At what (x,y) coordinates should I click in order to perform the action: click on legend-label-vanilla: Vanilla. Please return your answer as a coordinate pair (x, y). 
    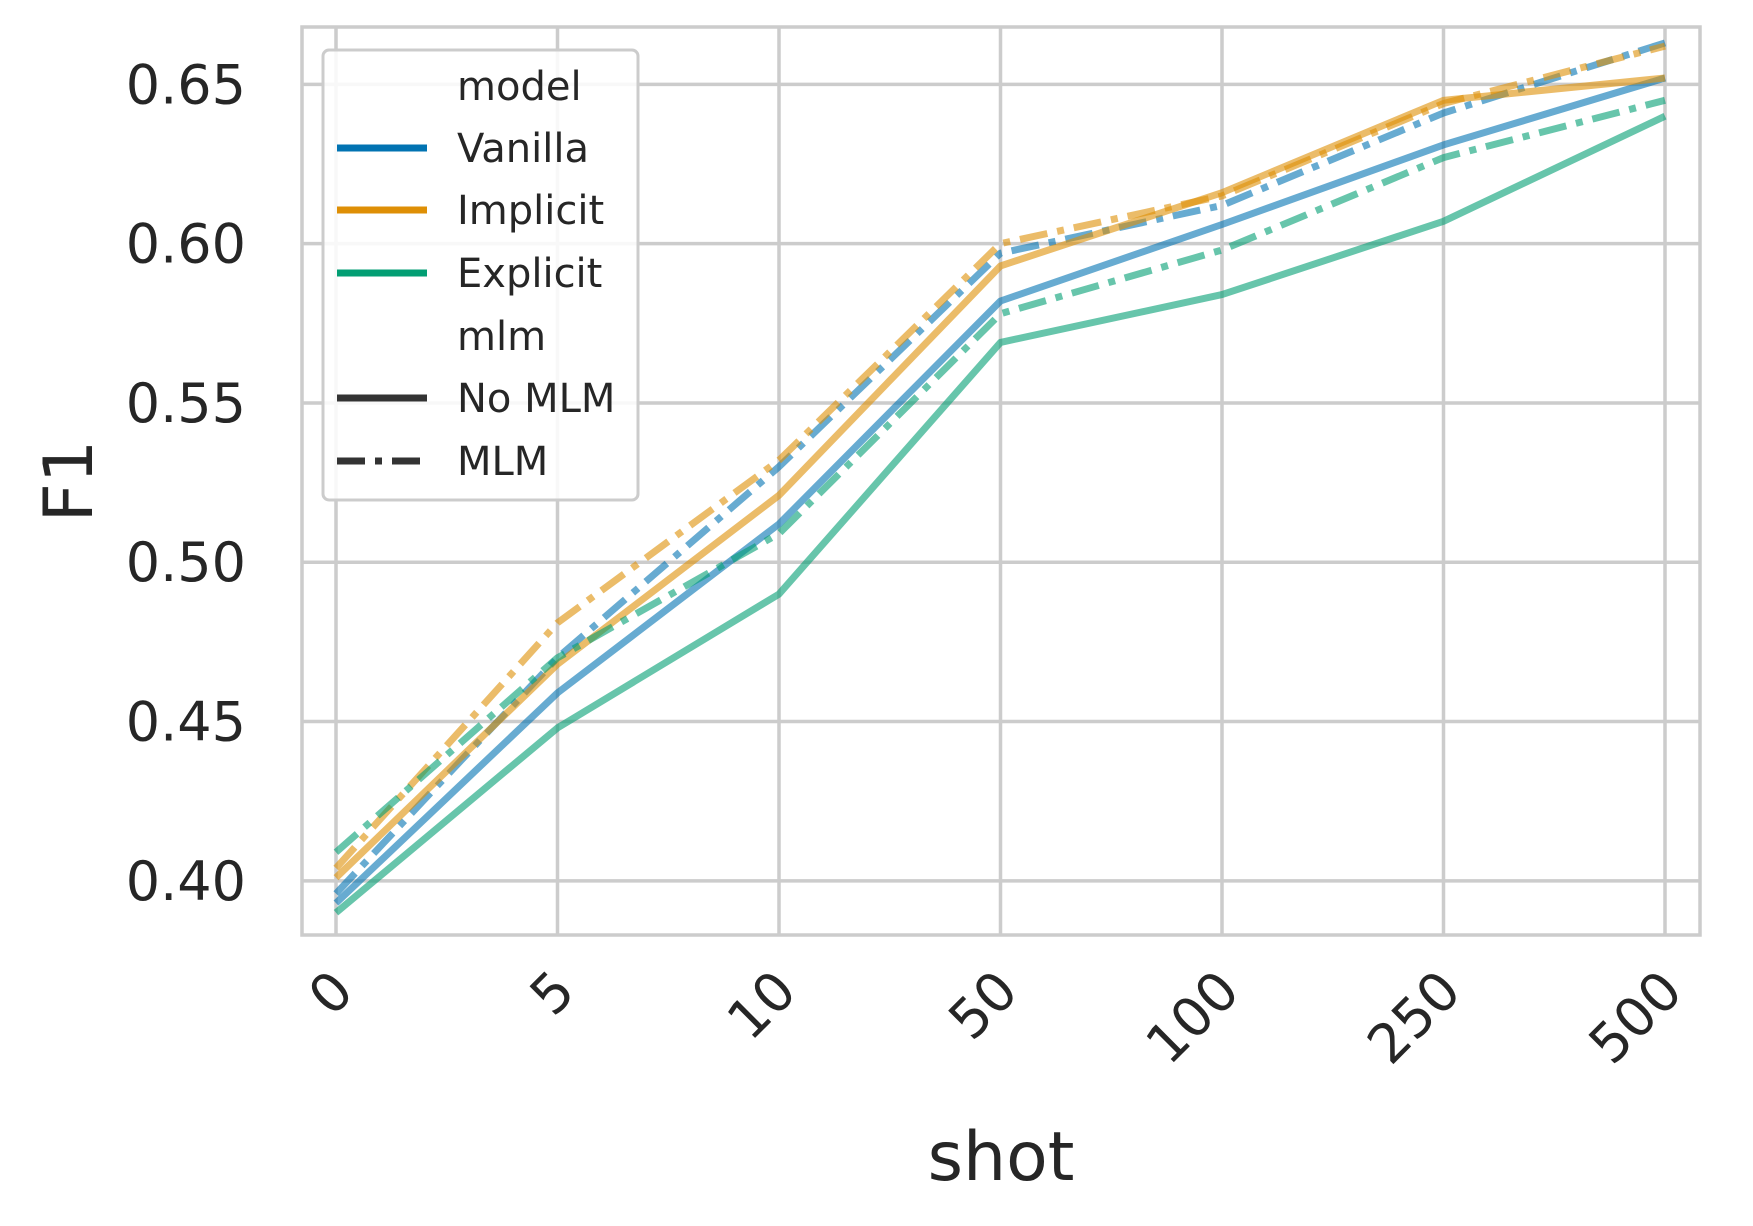
    Looking at the image, I should click on (523, 149).